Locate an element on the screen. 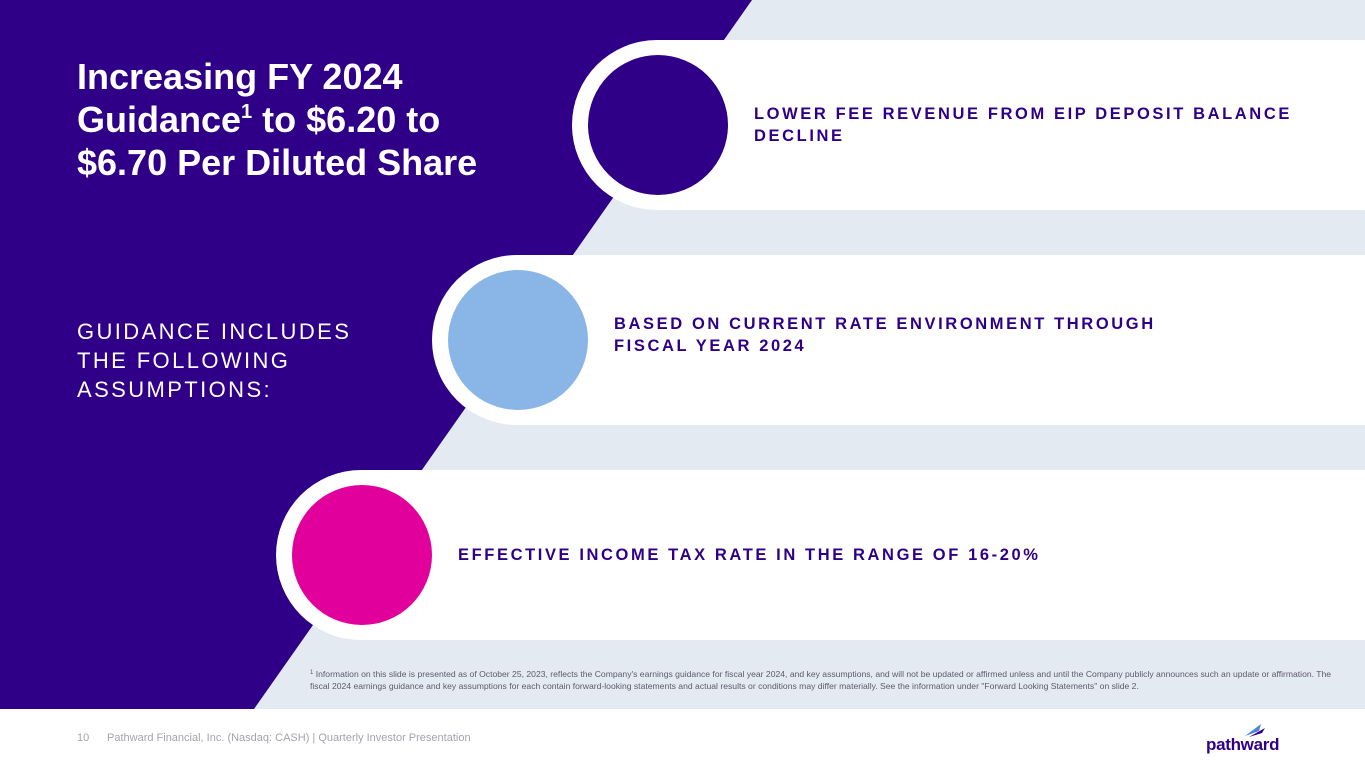  title-line-1: Increasing FY 2024 is located at coordinates (240, 76).